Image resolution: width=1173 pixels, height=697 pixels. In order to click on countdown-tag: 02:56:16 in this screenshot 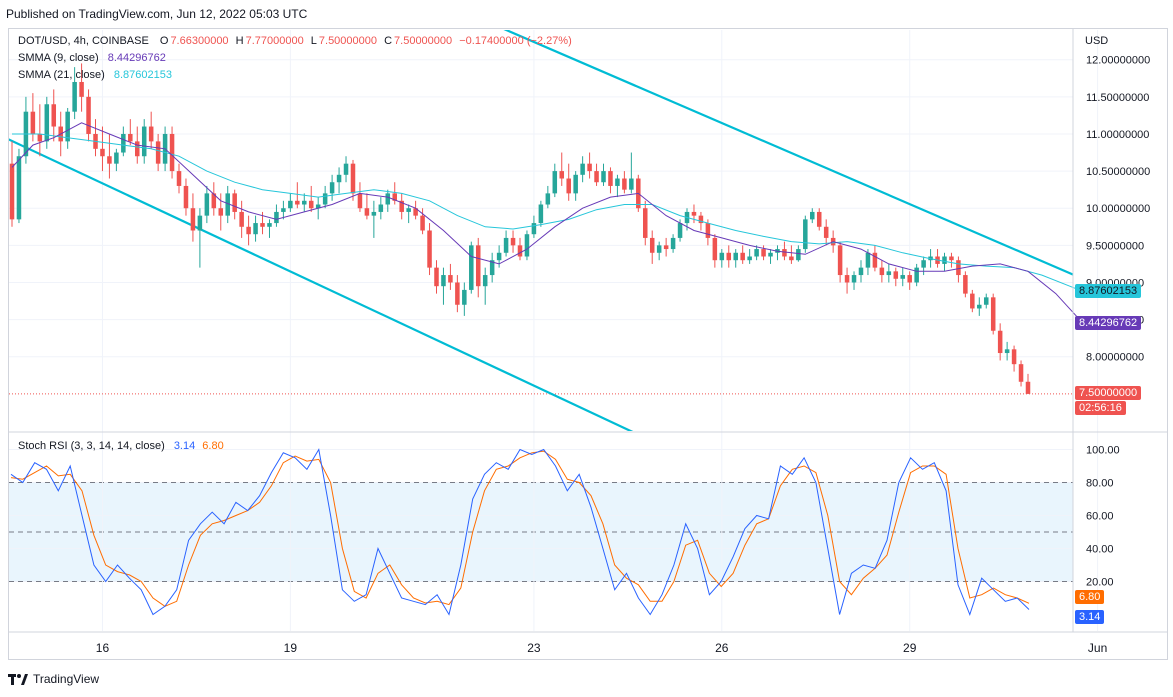, I will do `click(1100, 407)`.